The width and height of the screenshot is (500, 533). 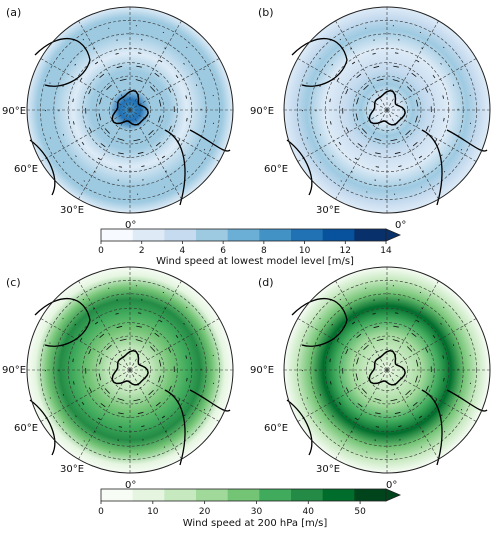 What do you see at coordinates (14, 370) in the screenshot?
I see `lon-label-90e-c: 90°E` at bounding box center [14, 370].